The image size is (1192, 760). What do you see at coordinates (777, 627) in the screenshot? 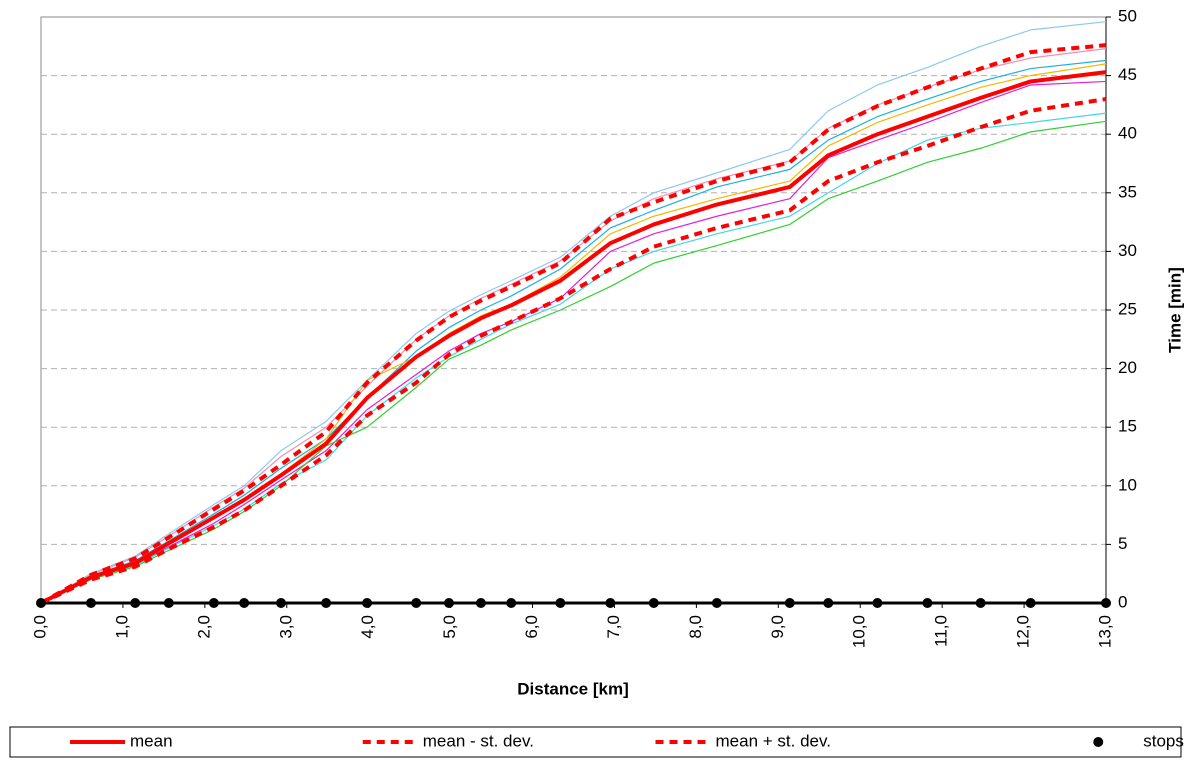
I see `x-tick-label: 9,0` at bounding box center [777, 627].